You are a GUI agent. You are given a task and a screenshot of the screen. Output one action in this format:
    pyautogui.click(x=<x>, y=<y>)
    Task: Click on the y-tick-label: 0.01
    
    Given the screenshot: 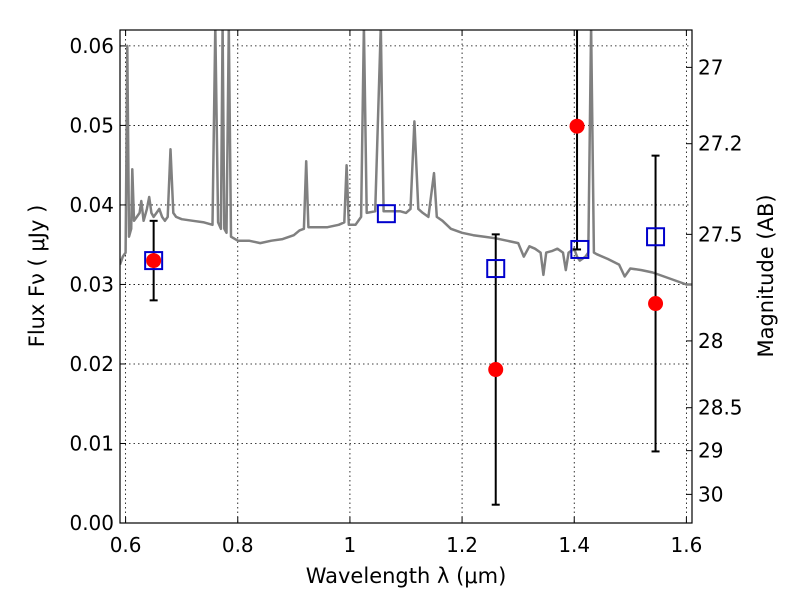 What is the action you would take?
    pyautogui.click(x=91, y=443)
    